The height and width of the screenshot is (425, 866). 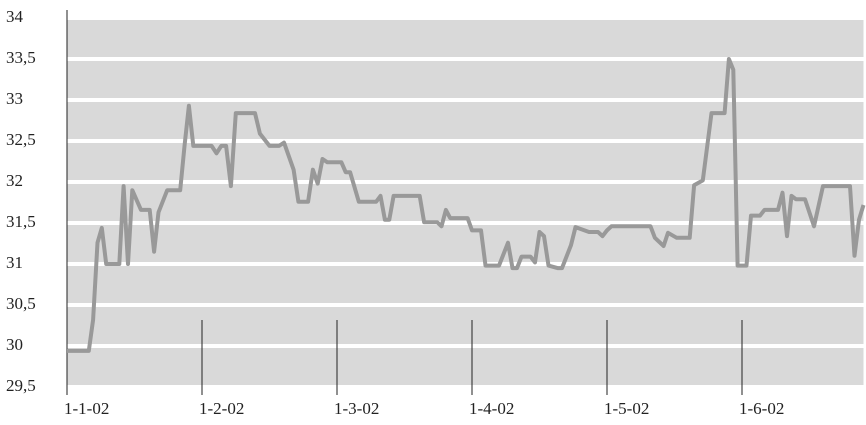 What do you see at coordinates (21, 385) in the screenshot?
I see `y-tick-label: 29,5` at bounding box center [21, 385].